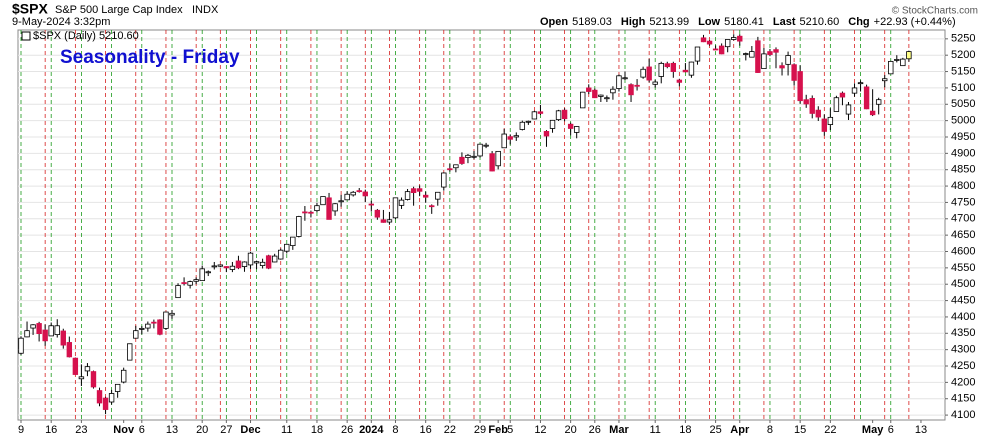  I want to click on stat-label: Last, so click(784, 22).